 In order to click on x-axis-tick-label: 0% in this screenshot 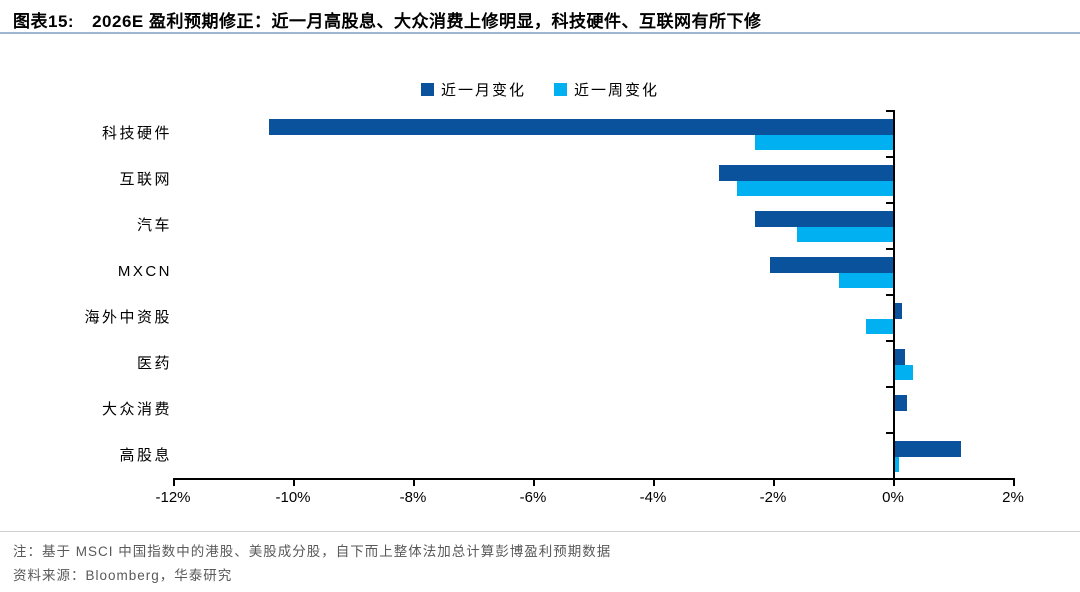, I will do `click(893, 497)`.